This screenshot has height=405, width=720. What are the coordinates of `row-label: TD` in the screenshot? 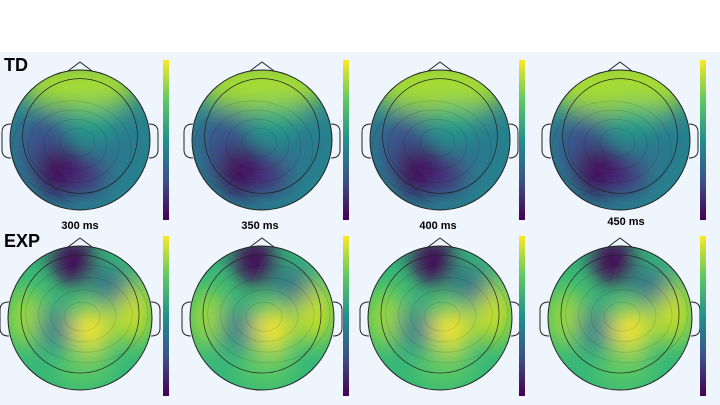 It's located at (16, 65).